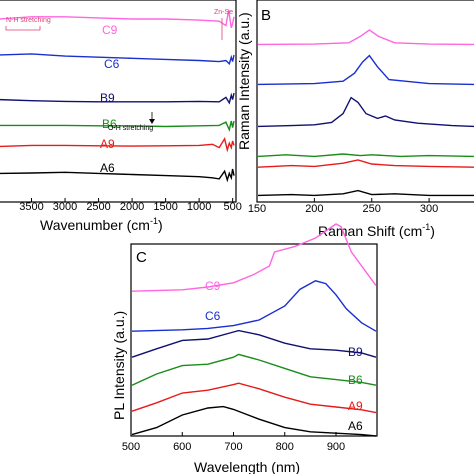 The image size is (474, 474). What do you see at coordinates (101, 224) in the screenshot?
I see `panel-a-xlabel: Wavenumber (cm-1)` at bounding box center [101, 224].